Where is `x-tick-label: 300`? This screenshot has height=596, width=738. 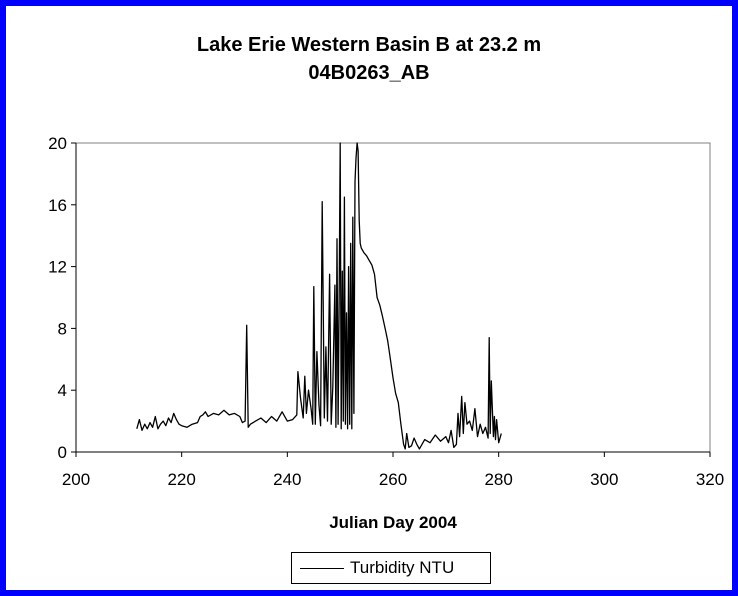
x-tick-label: 300 is located at coordinates (604, 479).